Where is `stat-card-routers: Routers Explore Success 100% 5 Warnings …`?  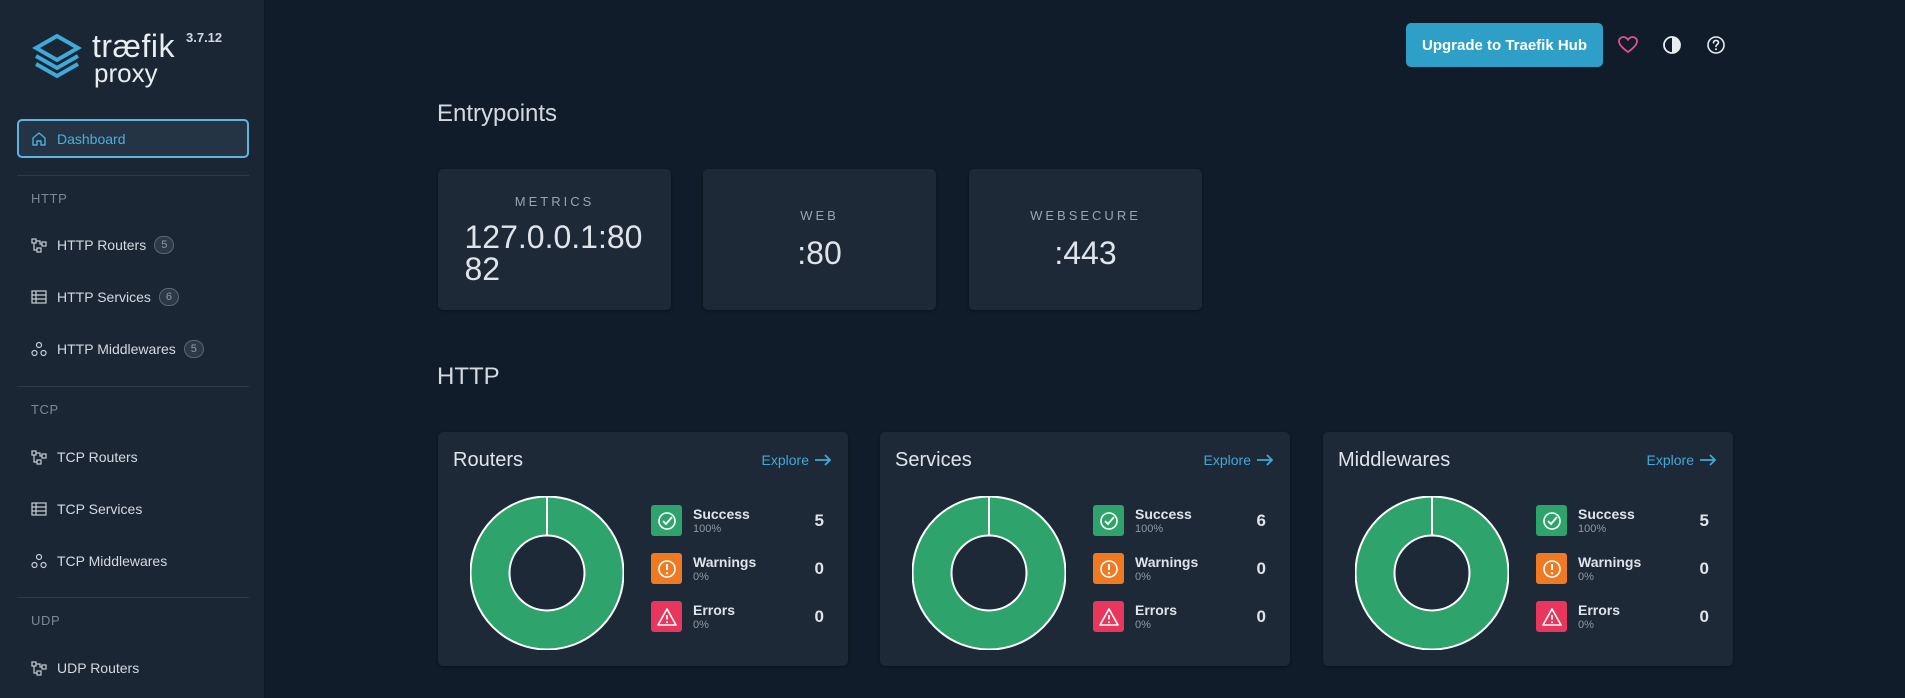
stat-card-routers: Routers Explore Success 100% 5 Warnings … is located at coordinates (643, 549).